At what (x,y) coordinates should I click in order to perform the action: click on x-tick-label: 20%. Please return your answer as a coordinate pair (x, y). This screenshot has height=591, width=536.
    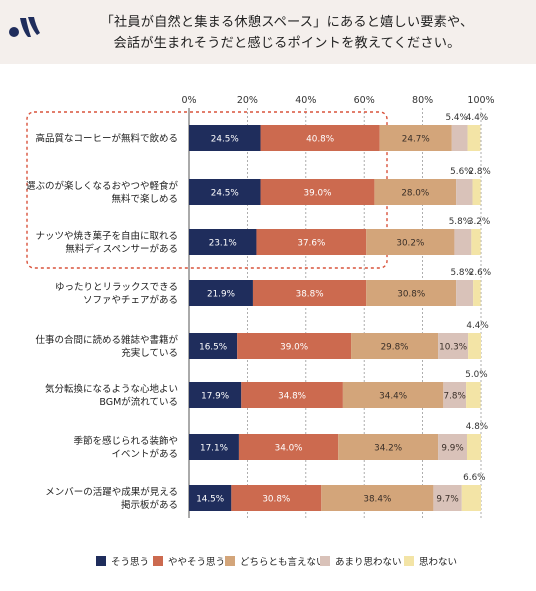
    Looking at the image, I should click on (247, 100).